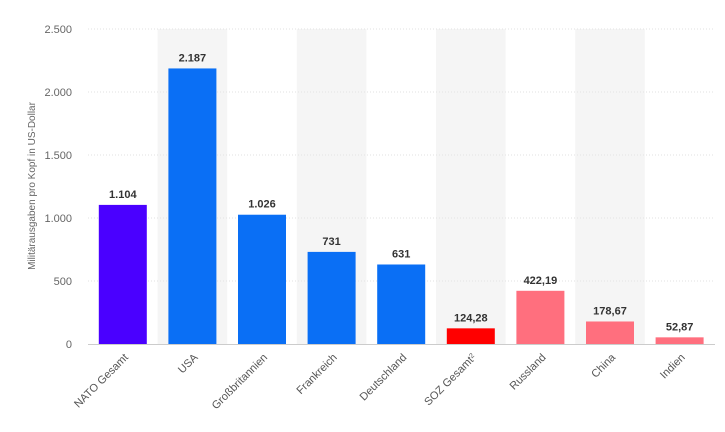  What do you see at coordinates (471, 318) in the screenshot?
I see `data-label: 124,28` at bounding box center [471, 318].